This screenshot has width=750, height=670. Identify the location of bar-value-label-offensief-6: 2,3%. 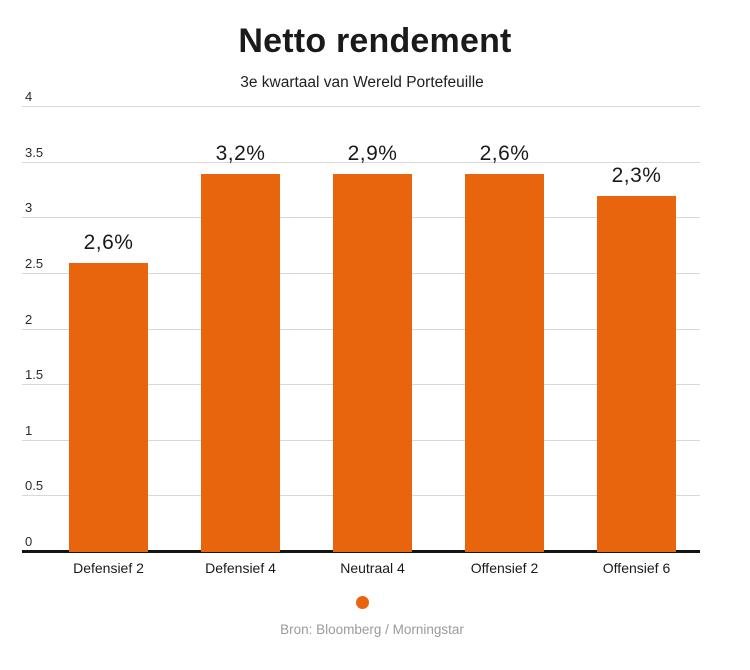
(636, 175).